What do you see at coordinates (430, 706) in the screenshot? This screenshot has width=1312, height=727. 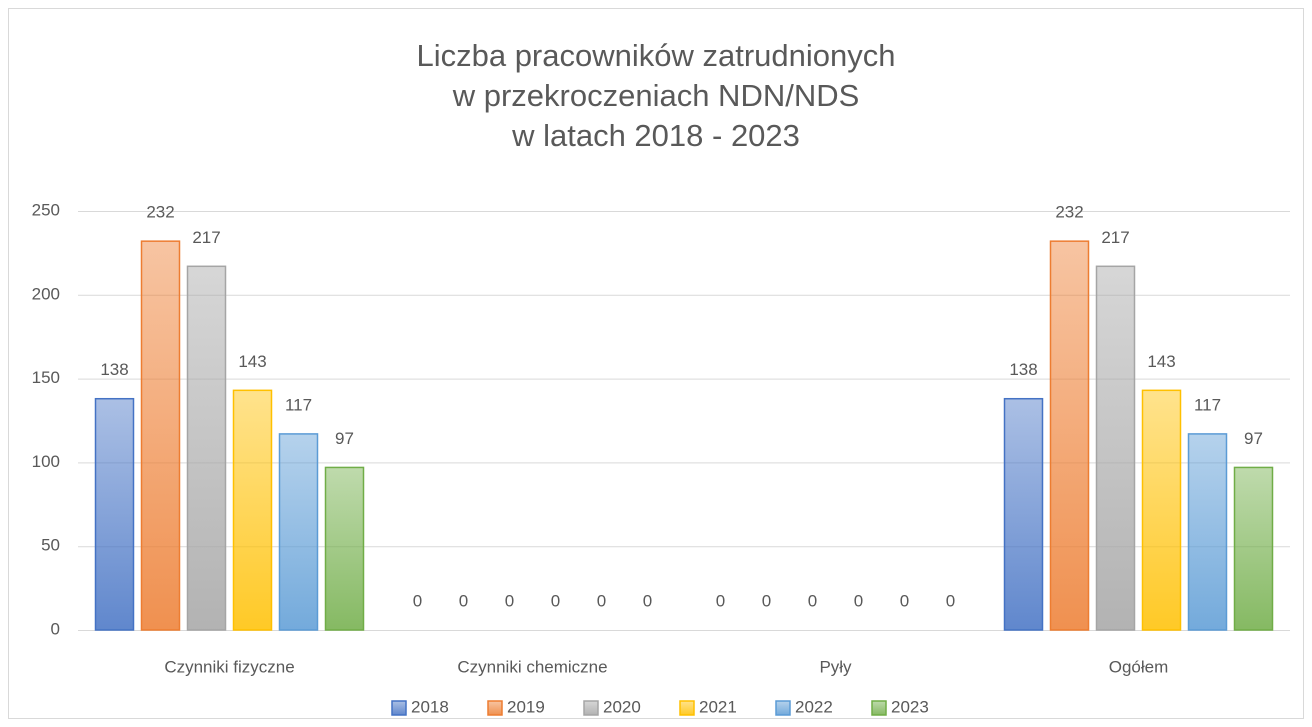 I see `legend-label: 2018` at bounding box center [430, 706].